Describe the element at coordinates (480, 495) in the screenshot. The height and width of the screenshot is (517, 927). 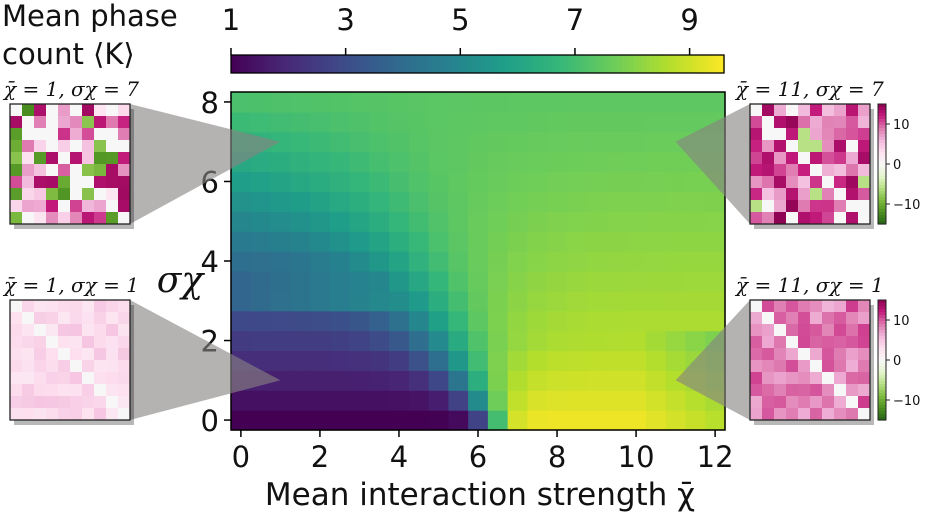
I see `x-axis-label: Mean interaction strength χ̄` at that location.